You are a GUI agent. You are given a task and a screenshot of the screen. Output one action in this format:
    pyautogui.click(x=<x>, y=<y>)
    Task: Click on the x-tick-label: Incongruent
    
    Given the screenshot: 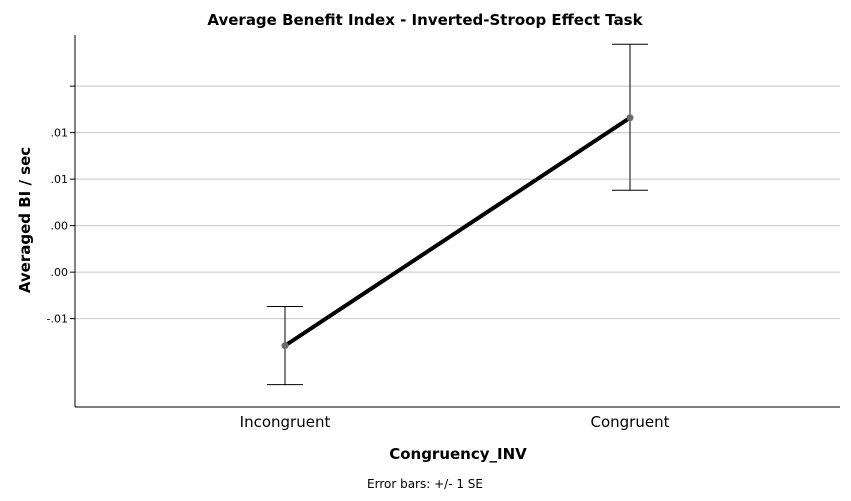 What is the action you would take?
    pyautogui.click(x=285, y=422)
    